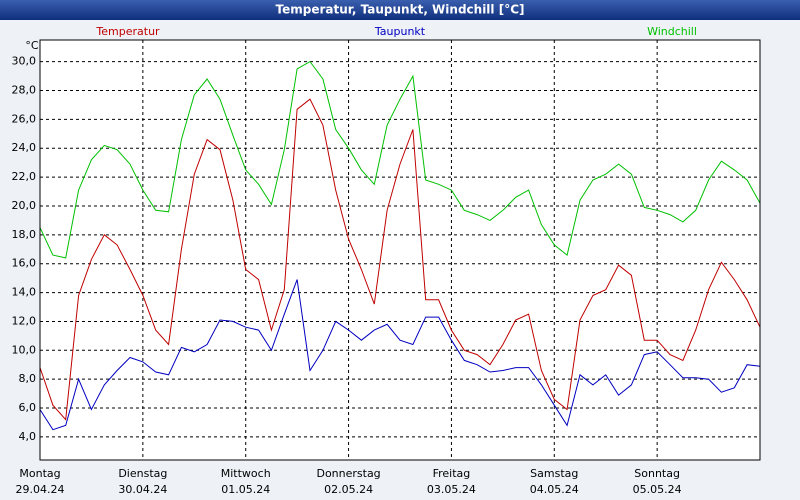 This screenshot has height=500, width=800. I want to click on y-tick-label: 30,0, so click(24, 61).